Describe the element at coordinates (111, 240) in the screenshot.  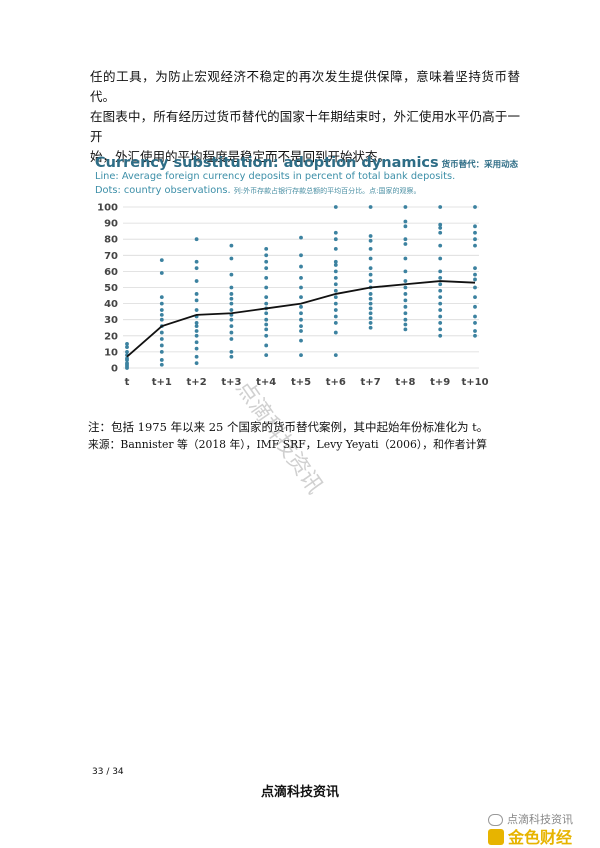
I see `y-tick-label: 80` at that location.